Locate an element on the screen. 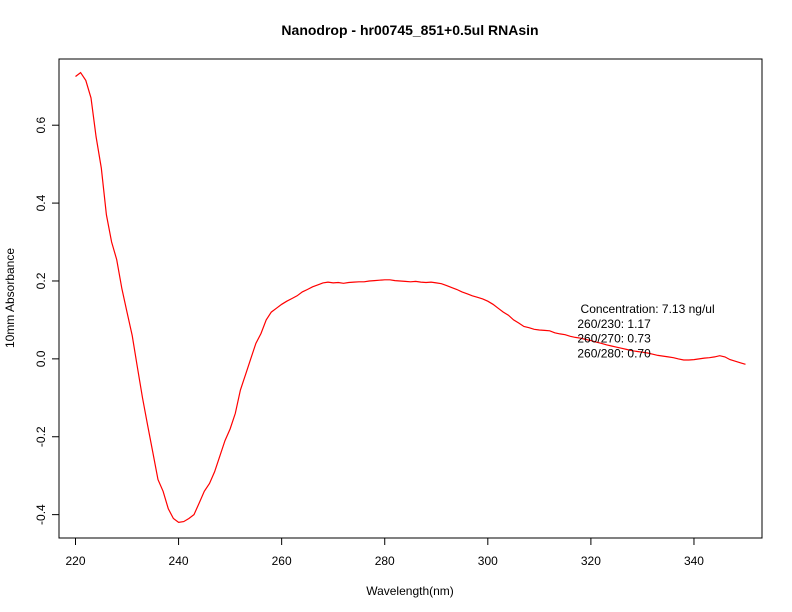 Image resolution: width=792 pixels, height=612 pixels. chart-title: Nanodrop - hr00745_851+0.5ul RNAsin is located at coordinates (409, 30).